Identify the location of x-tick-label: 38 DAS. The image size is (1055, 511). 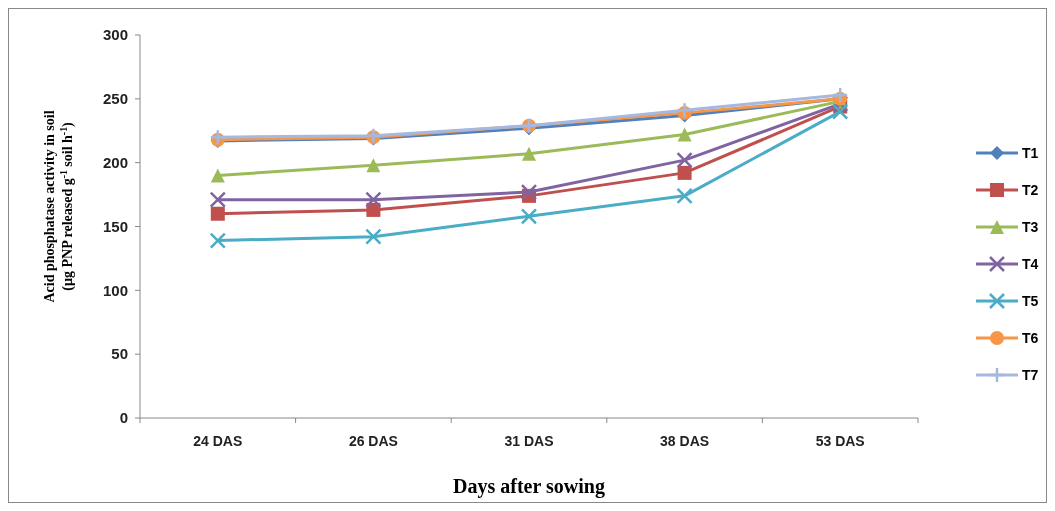
(685, 441).